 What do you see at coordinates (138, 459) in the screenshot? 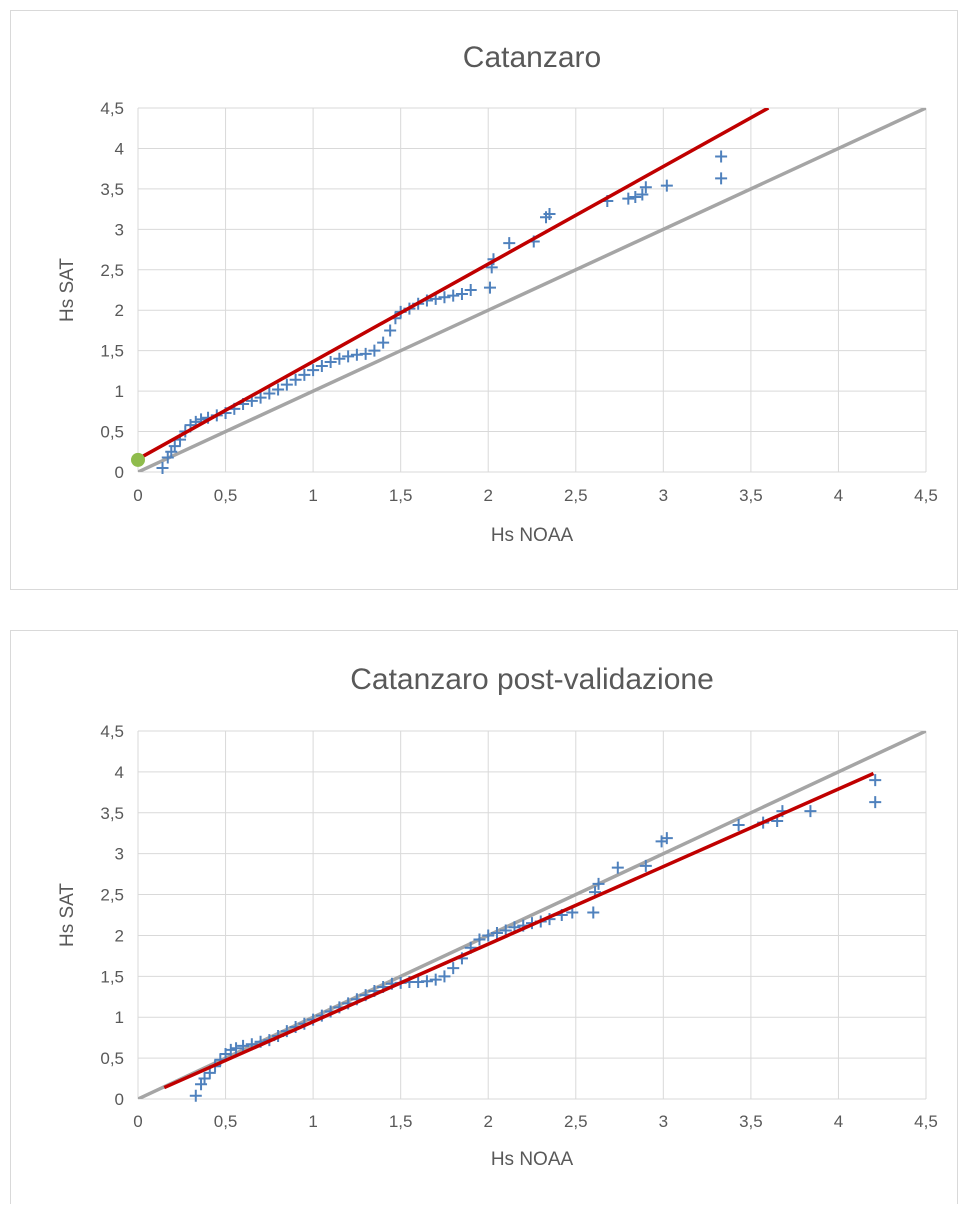
I see `highlight-point` at bounding box center [138, 459].